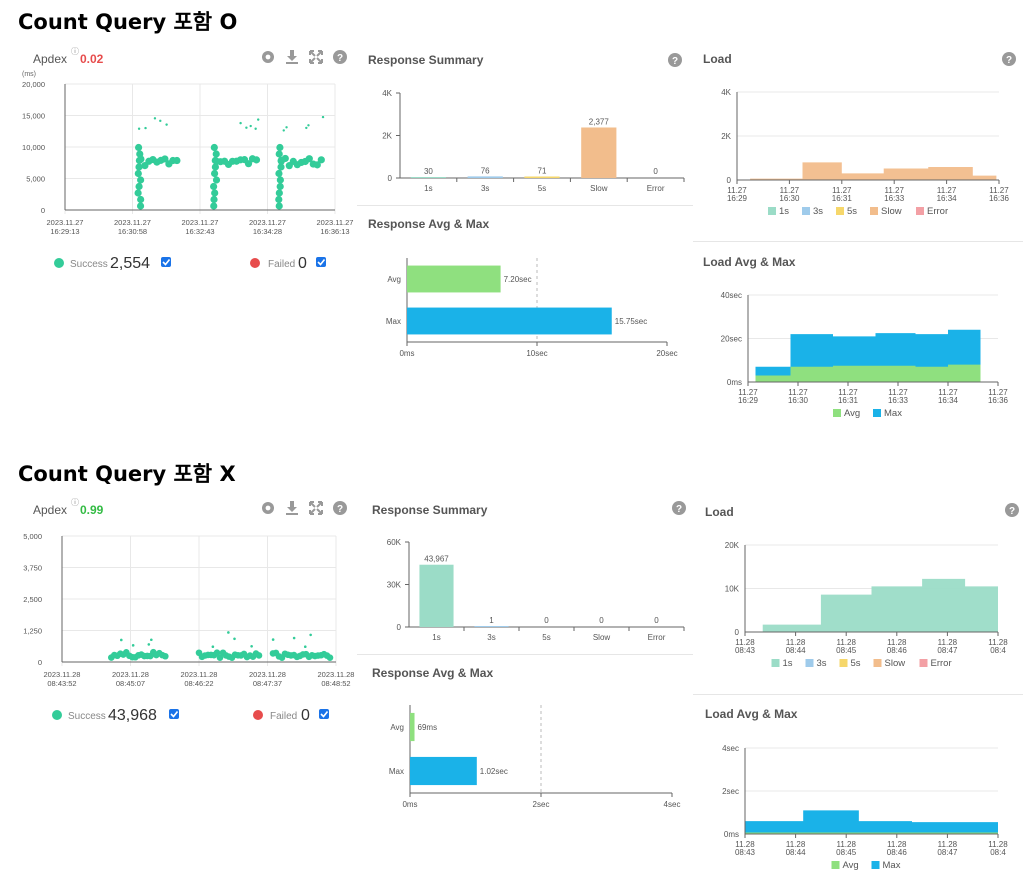  I want to click on legend-label: Slow, so click(895, 663).